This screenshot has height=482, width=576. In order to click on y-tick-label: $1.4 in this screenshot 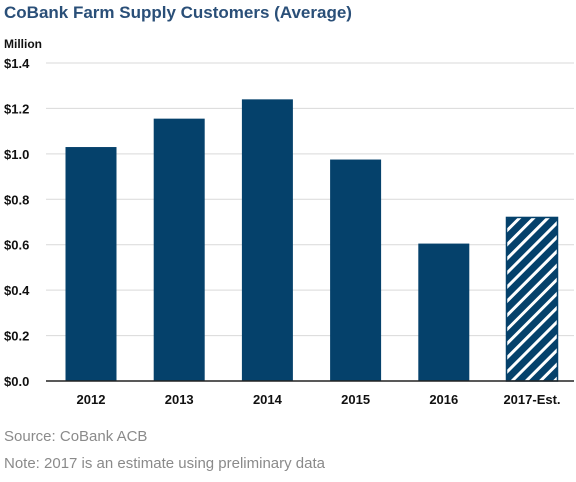, I will do `click(17, 63)`.